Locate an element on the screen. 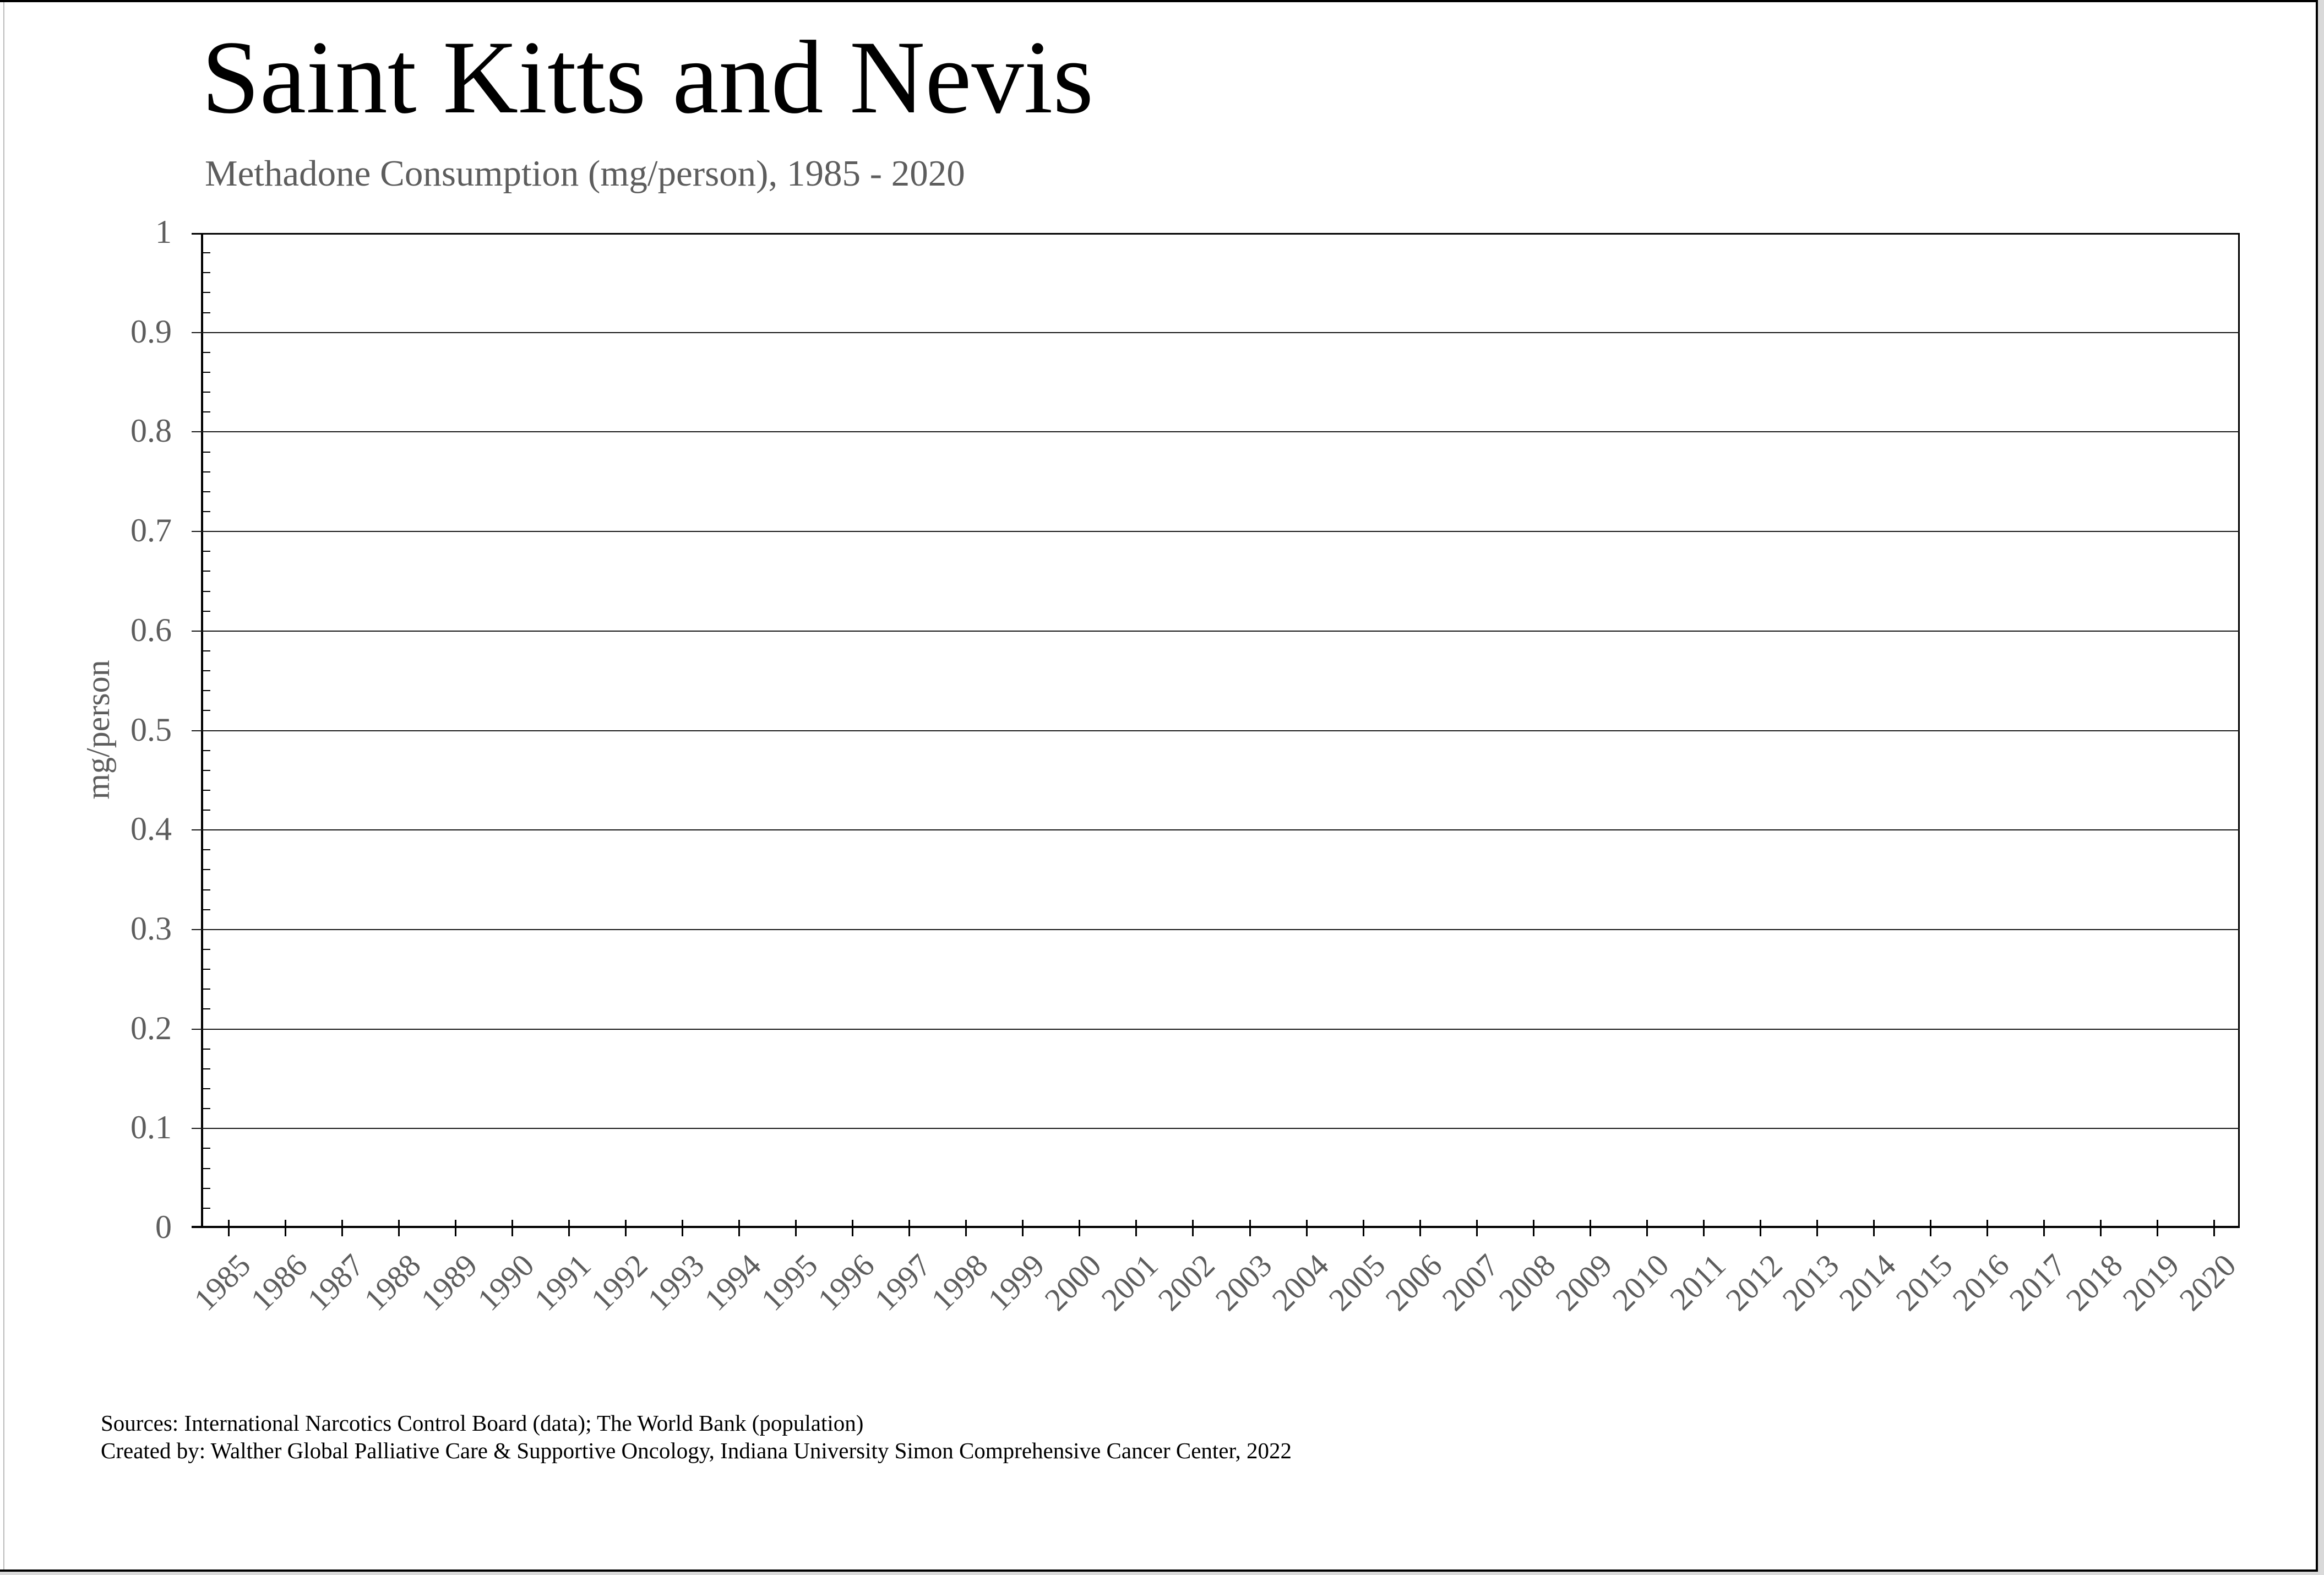 This screenshot has height=1575, width=2324. x-axis-line is located at coordinates (1220, 1227).